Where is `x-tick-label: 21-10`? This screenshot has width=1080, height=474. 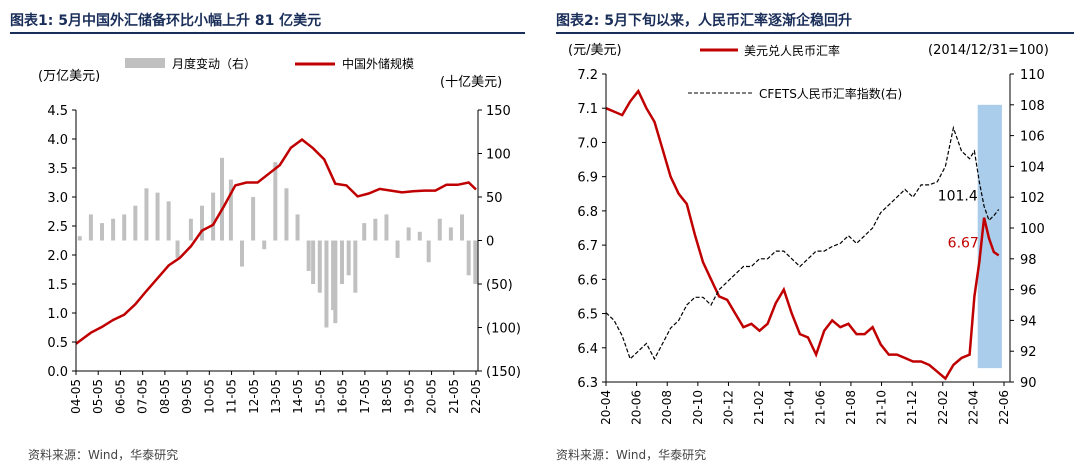
x-tick-label: 21-10 is located at coordinates (882, 407).